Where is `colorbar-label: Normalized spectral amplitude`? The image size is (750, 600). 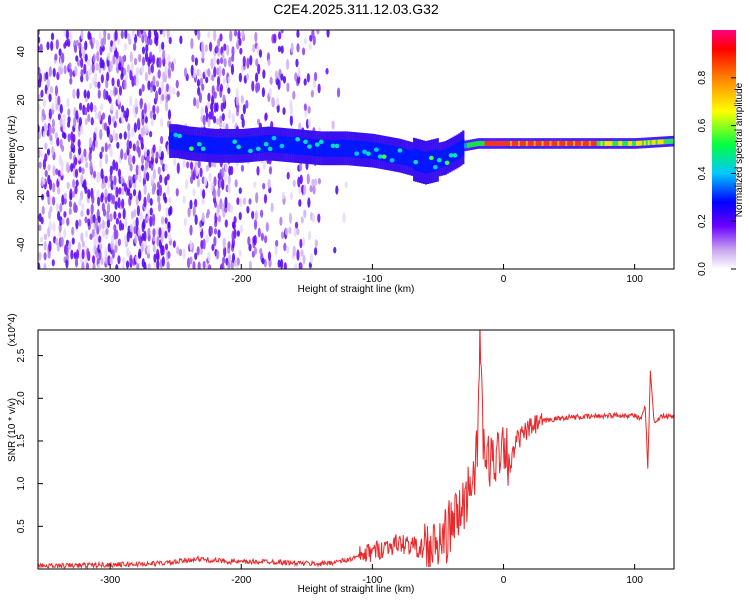 colorbar-label: Normalized spectral amplitude is located at coordinates (739, 149).